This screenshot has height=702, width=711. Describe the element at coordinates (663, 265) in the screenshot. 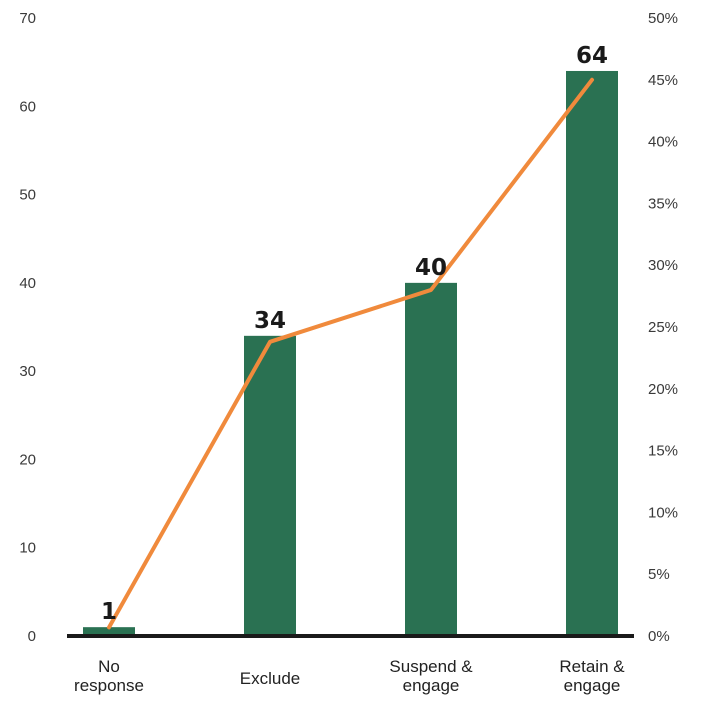

I see `right-tick-label: 30%` at that location.